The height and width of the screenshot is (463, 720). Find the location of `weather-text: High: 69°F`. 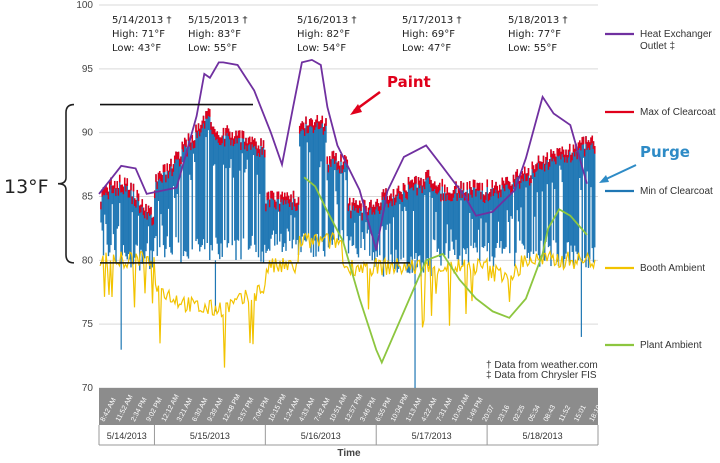

weather-text: High: 69°F is located at coordinates (428, 34).